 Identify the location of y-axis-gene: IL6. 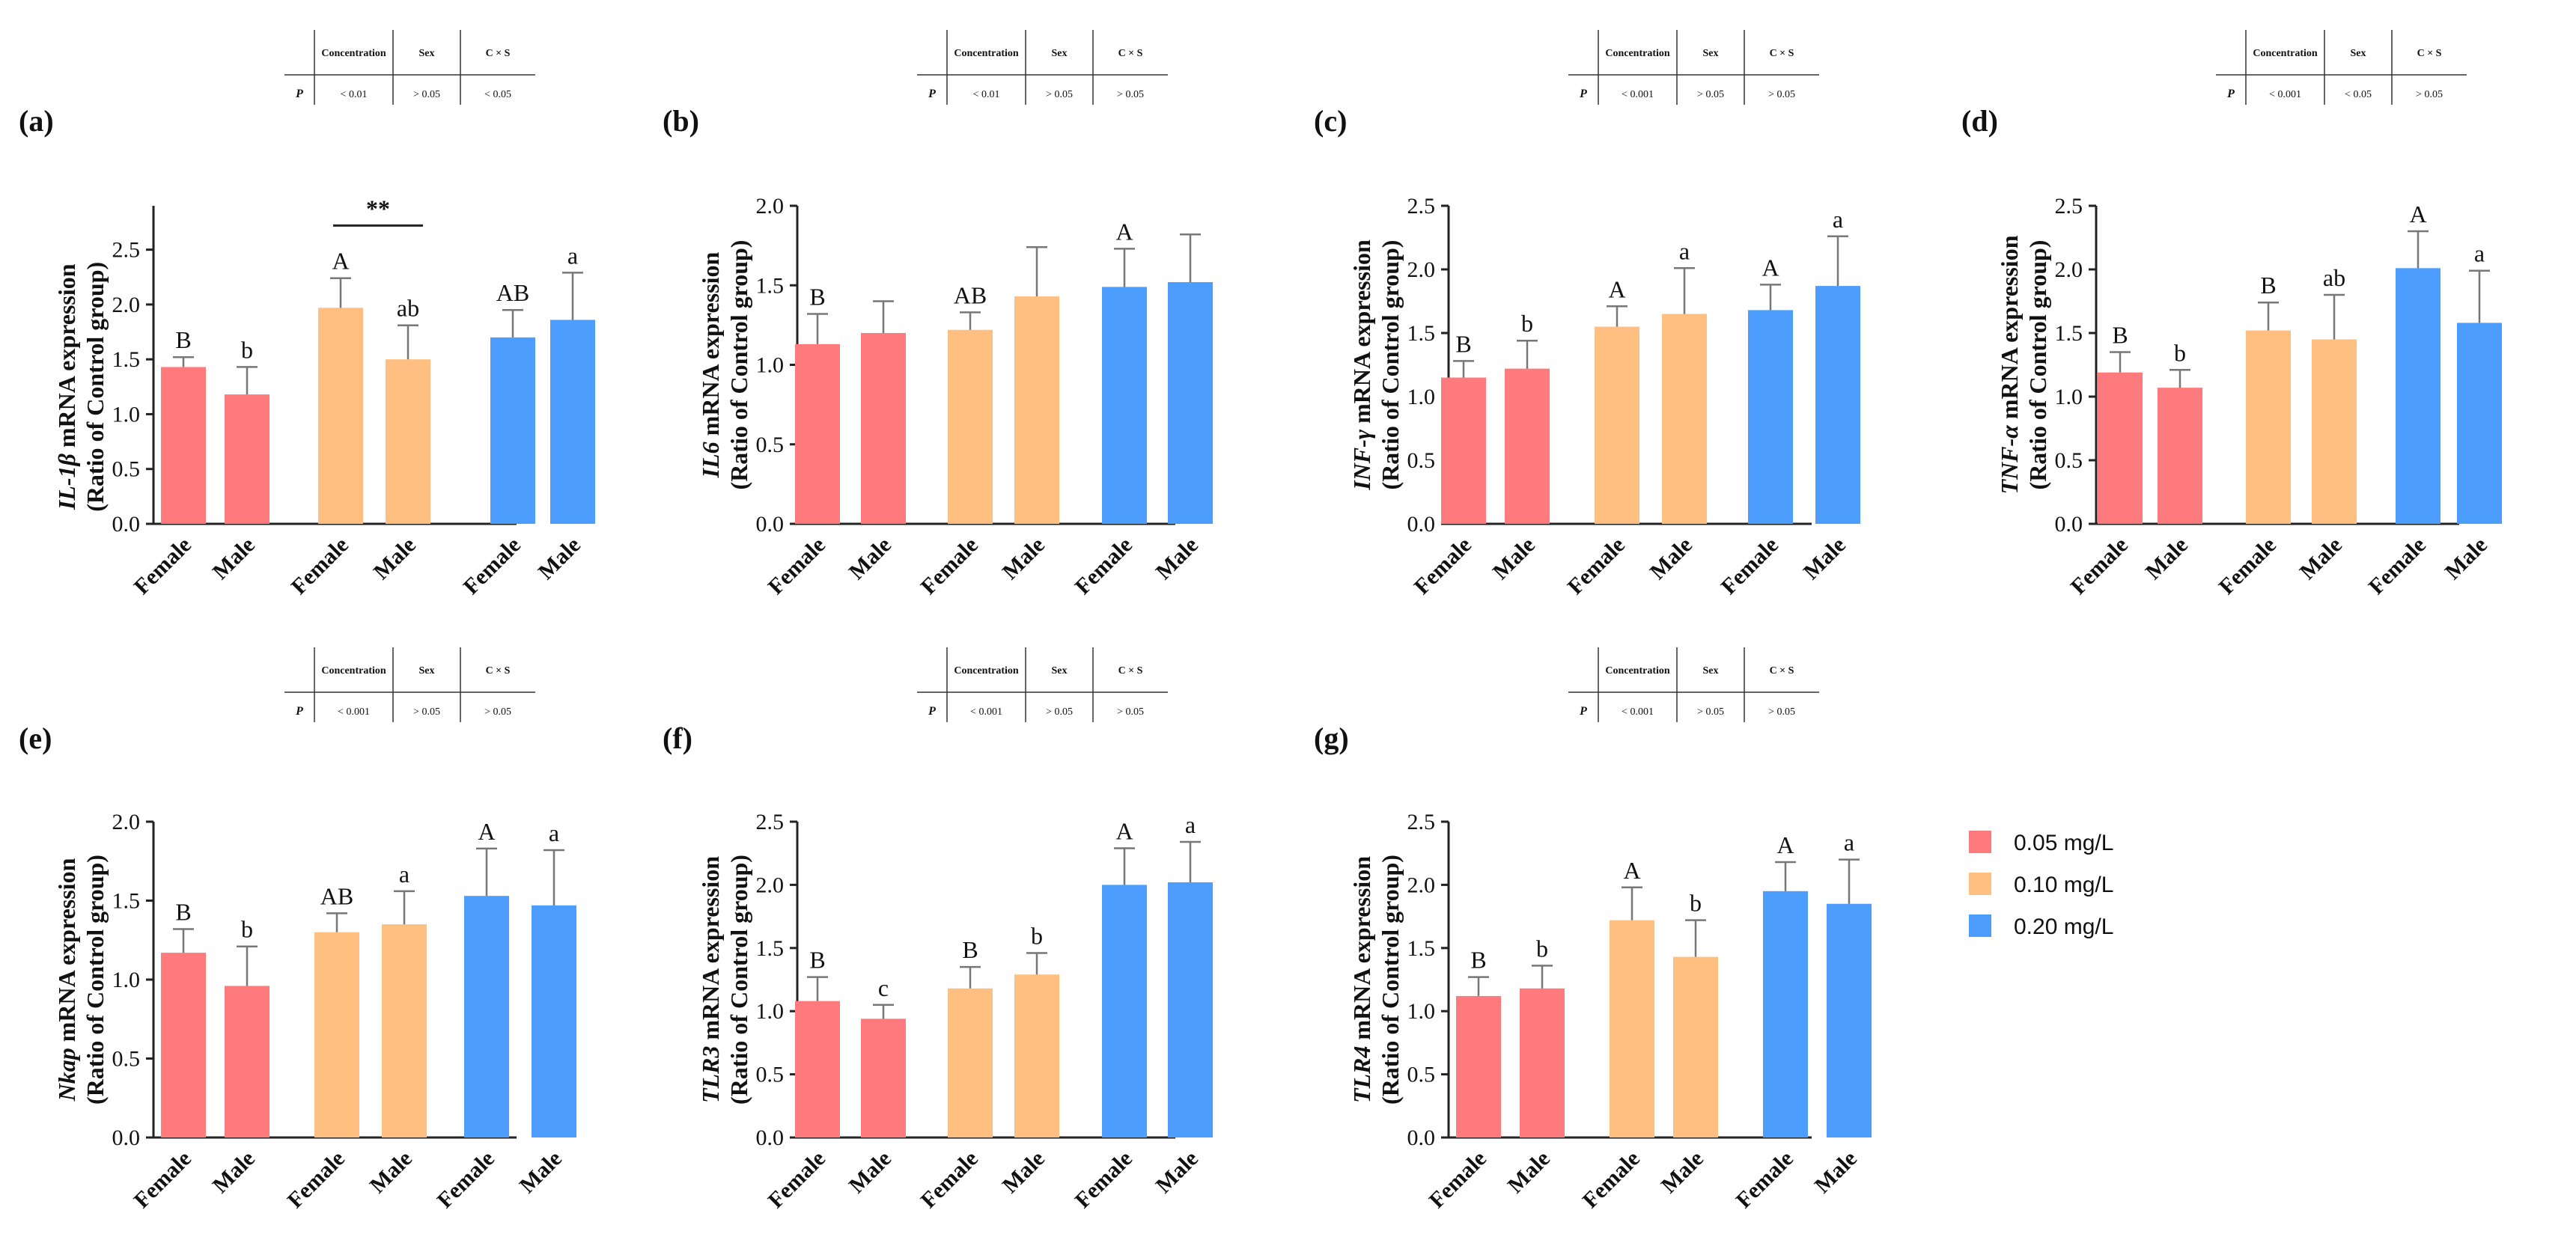
(710, 460).